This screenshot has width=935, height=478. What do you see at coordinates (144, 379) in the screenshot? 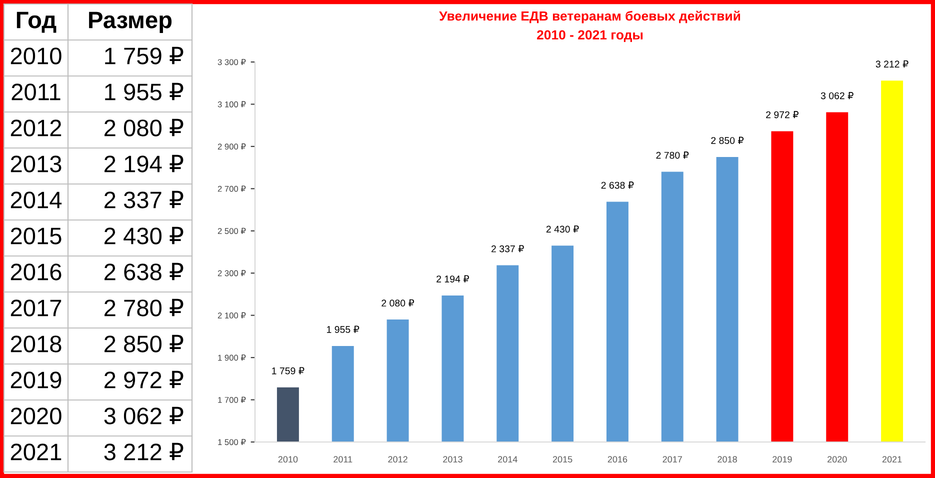
I see `text: 2 972 ₽` at bounding box center [144, 379].